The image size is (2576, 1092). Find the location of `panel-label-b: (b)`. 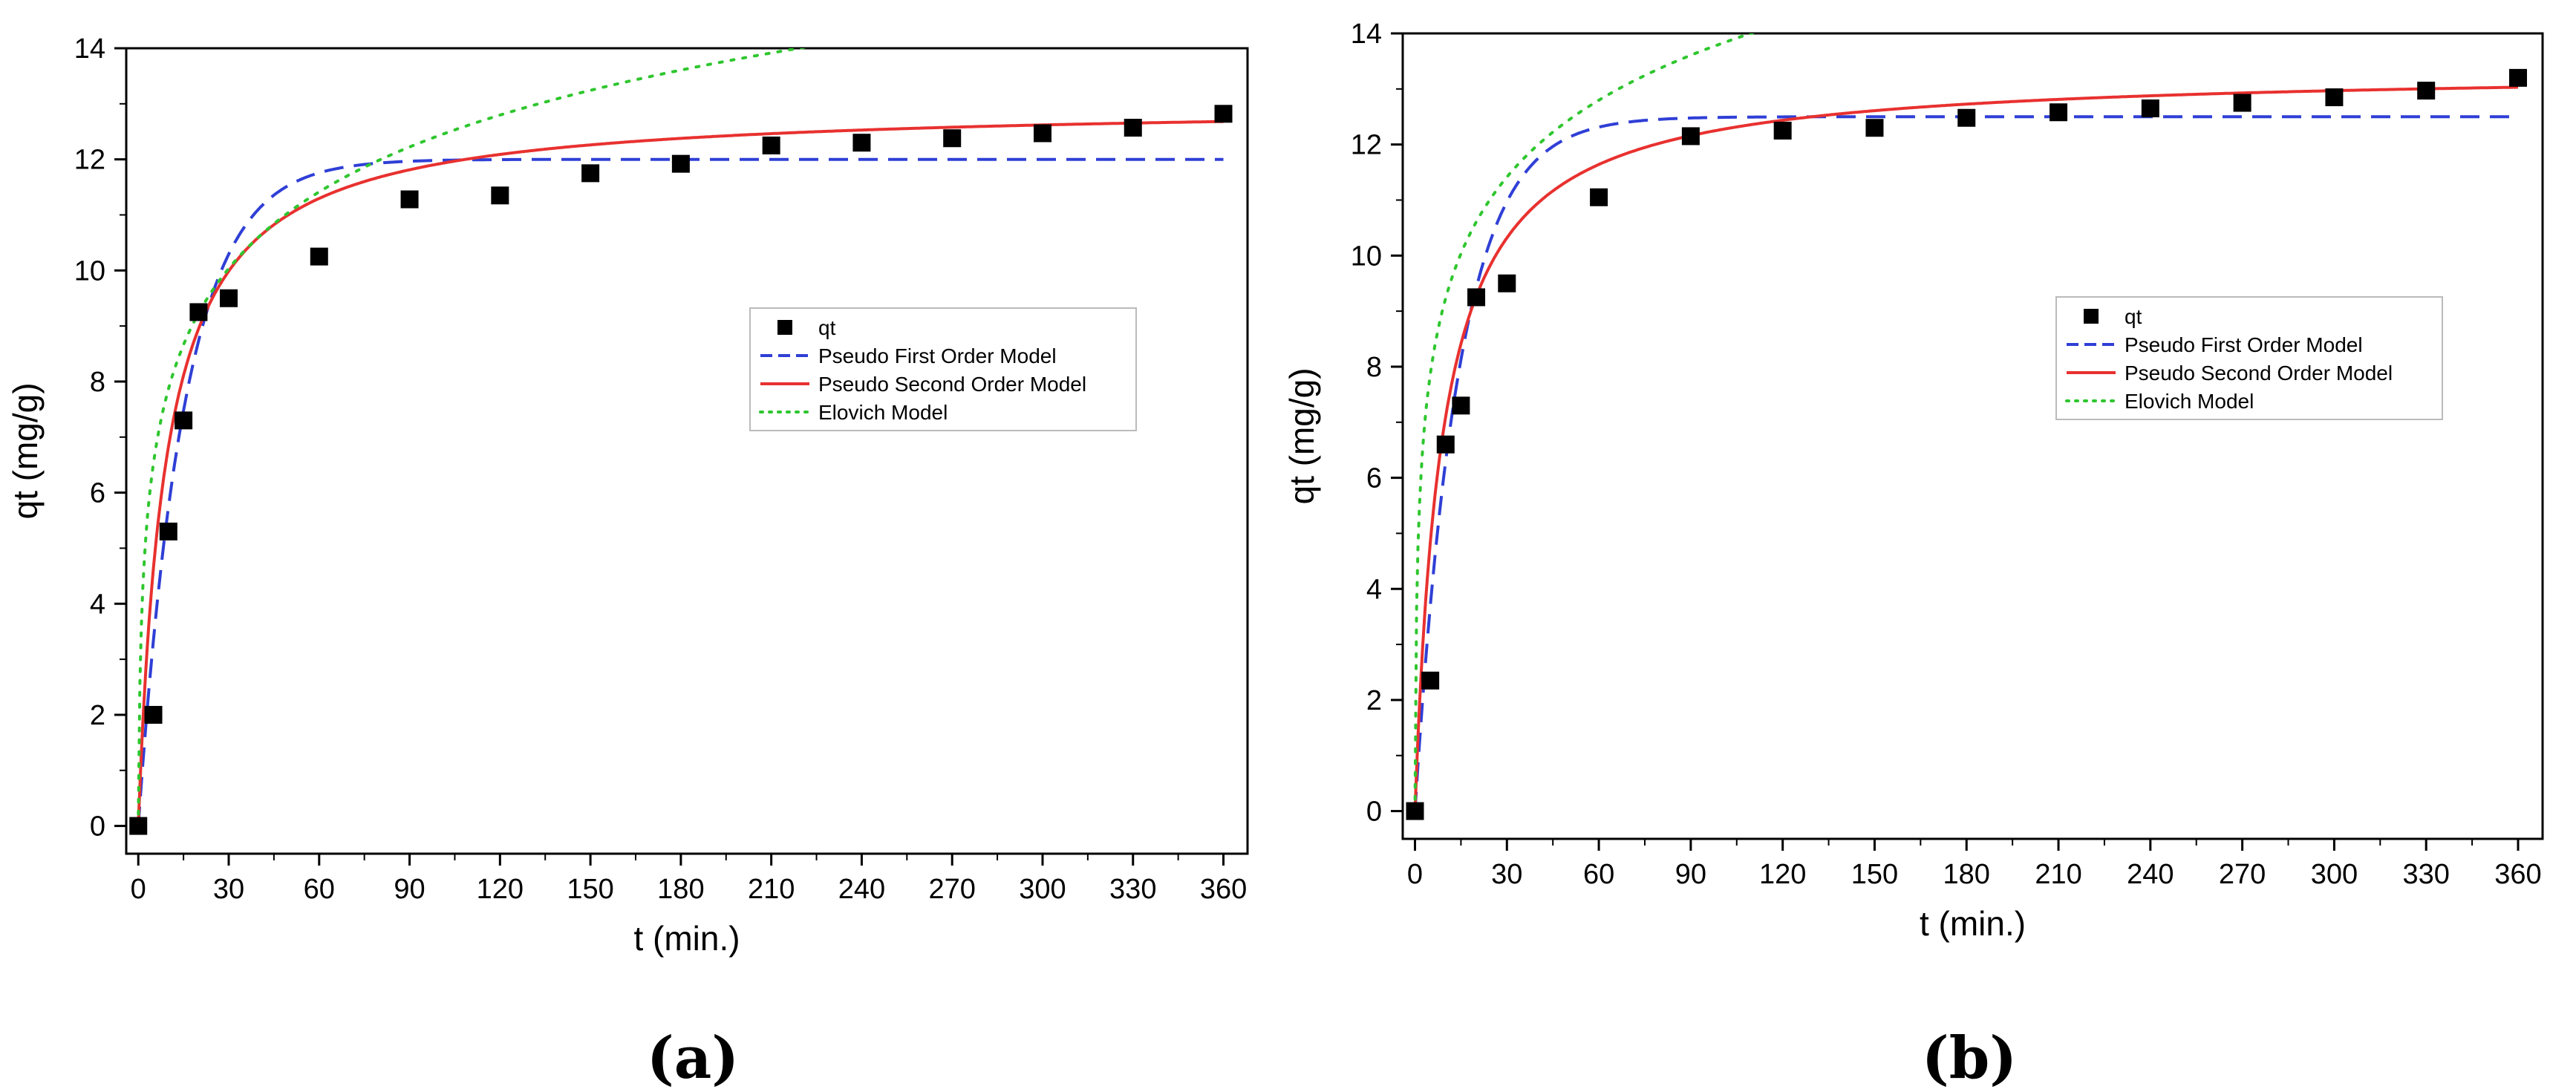

panel-label-b: (b) is located at coordinates (1969, 1058).